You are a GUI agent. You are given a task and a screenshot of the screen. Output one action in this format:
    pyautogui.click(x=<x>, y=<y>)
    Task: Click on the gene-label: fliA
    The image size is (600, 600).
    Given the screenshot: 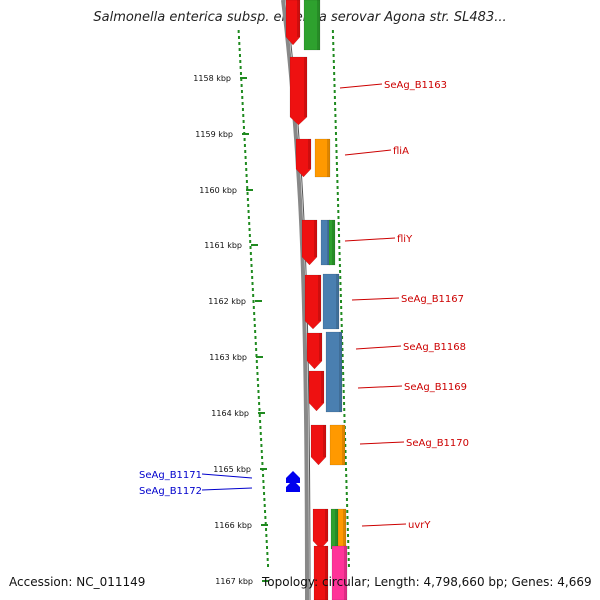 What is the action you would take?
    pyautogui.click(x=401, y=151)
    